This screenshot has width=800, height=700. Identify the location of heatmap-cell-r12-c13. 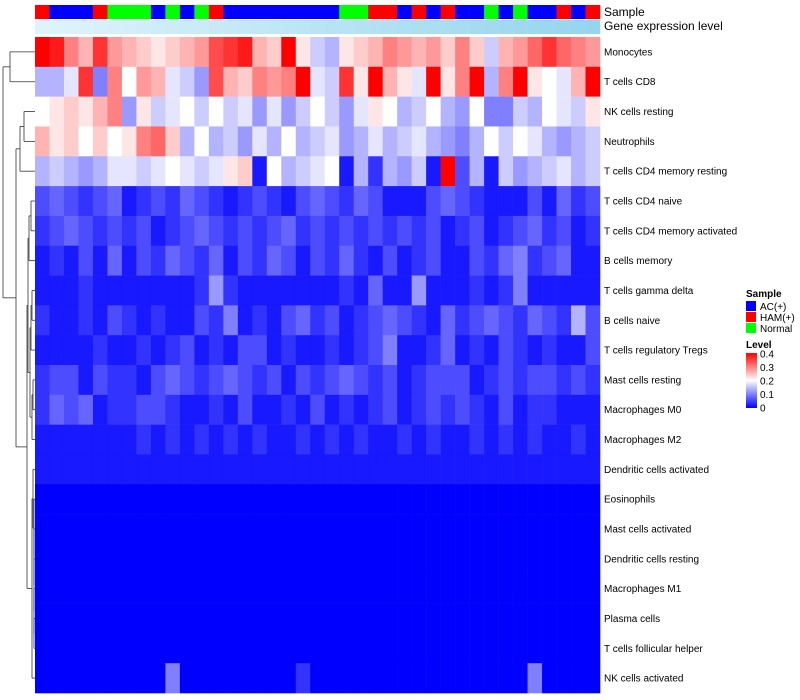
(231, 409).